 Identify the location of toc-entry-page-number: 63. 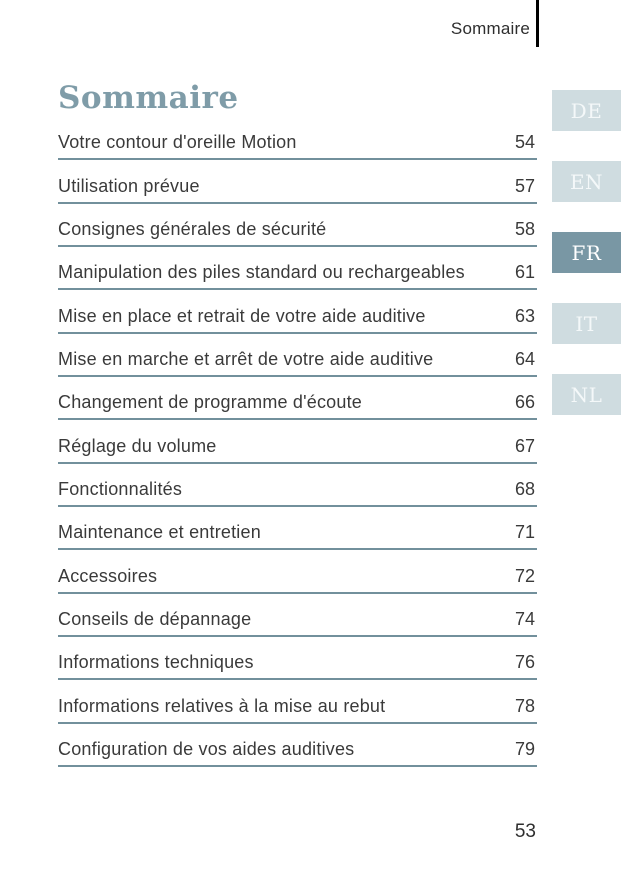
(524, 315).